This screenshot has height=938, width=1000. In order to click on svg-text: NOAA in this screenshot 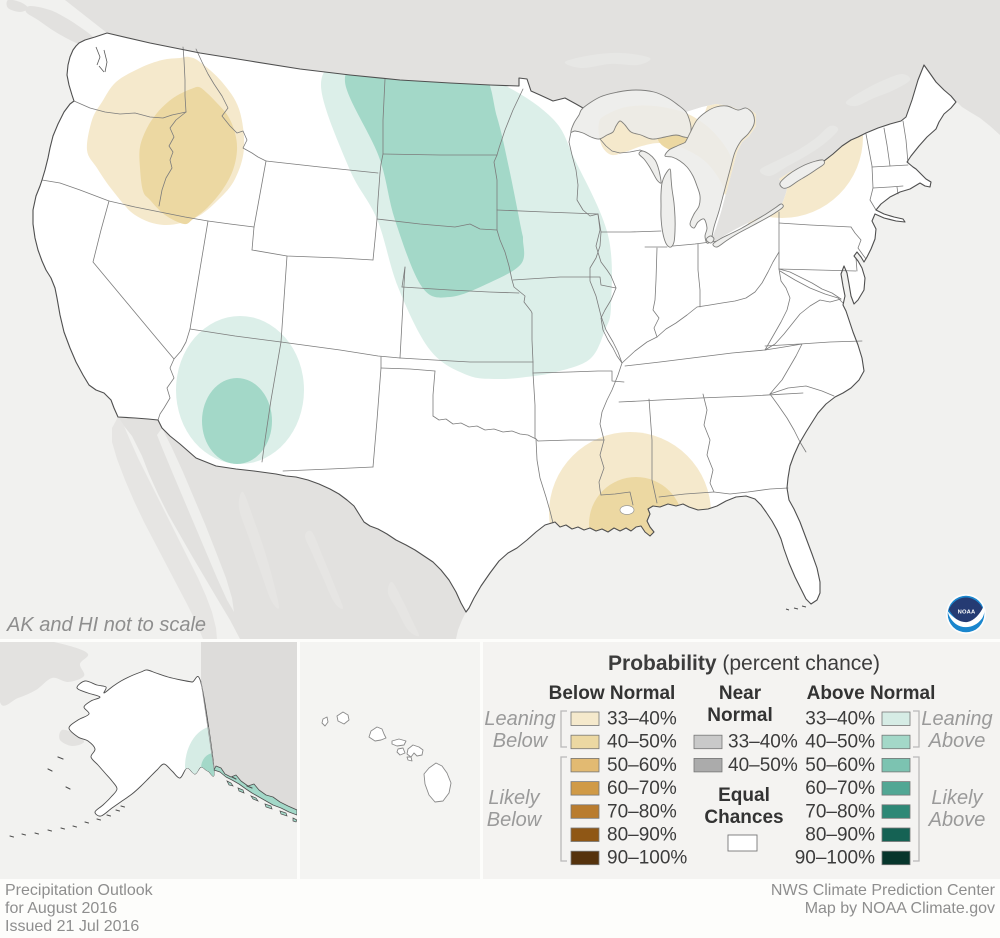, I will do `click(967, 613)`.